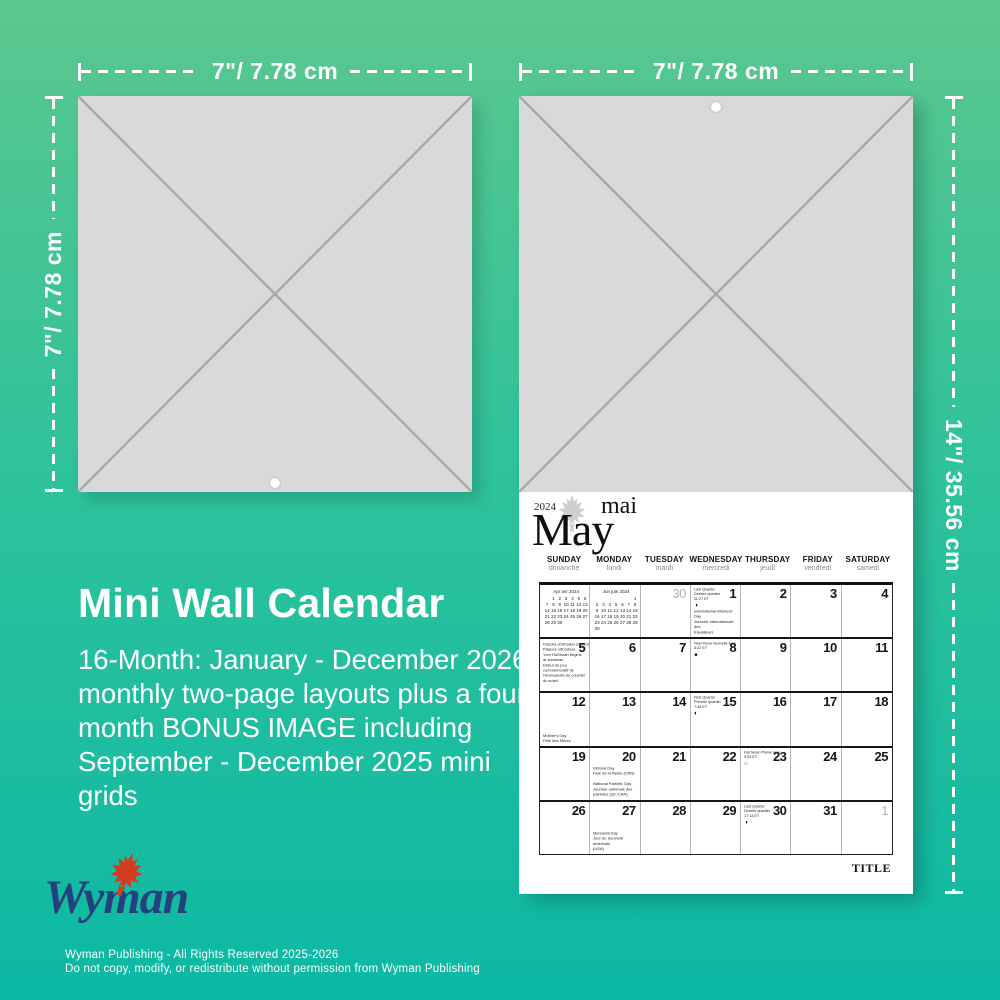 This screenshot has width=1000, height=1000. What do you see at coordinates (564, 568) in the screenshot?
I see `day-header-french: dimanche` at bounding box center [564, 568].